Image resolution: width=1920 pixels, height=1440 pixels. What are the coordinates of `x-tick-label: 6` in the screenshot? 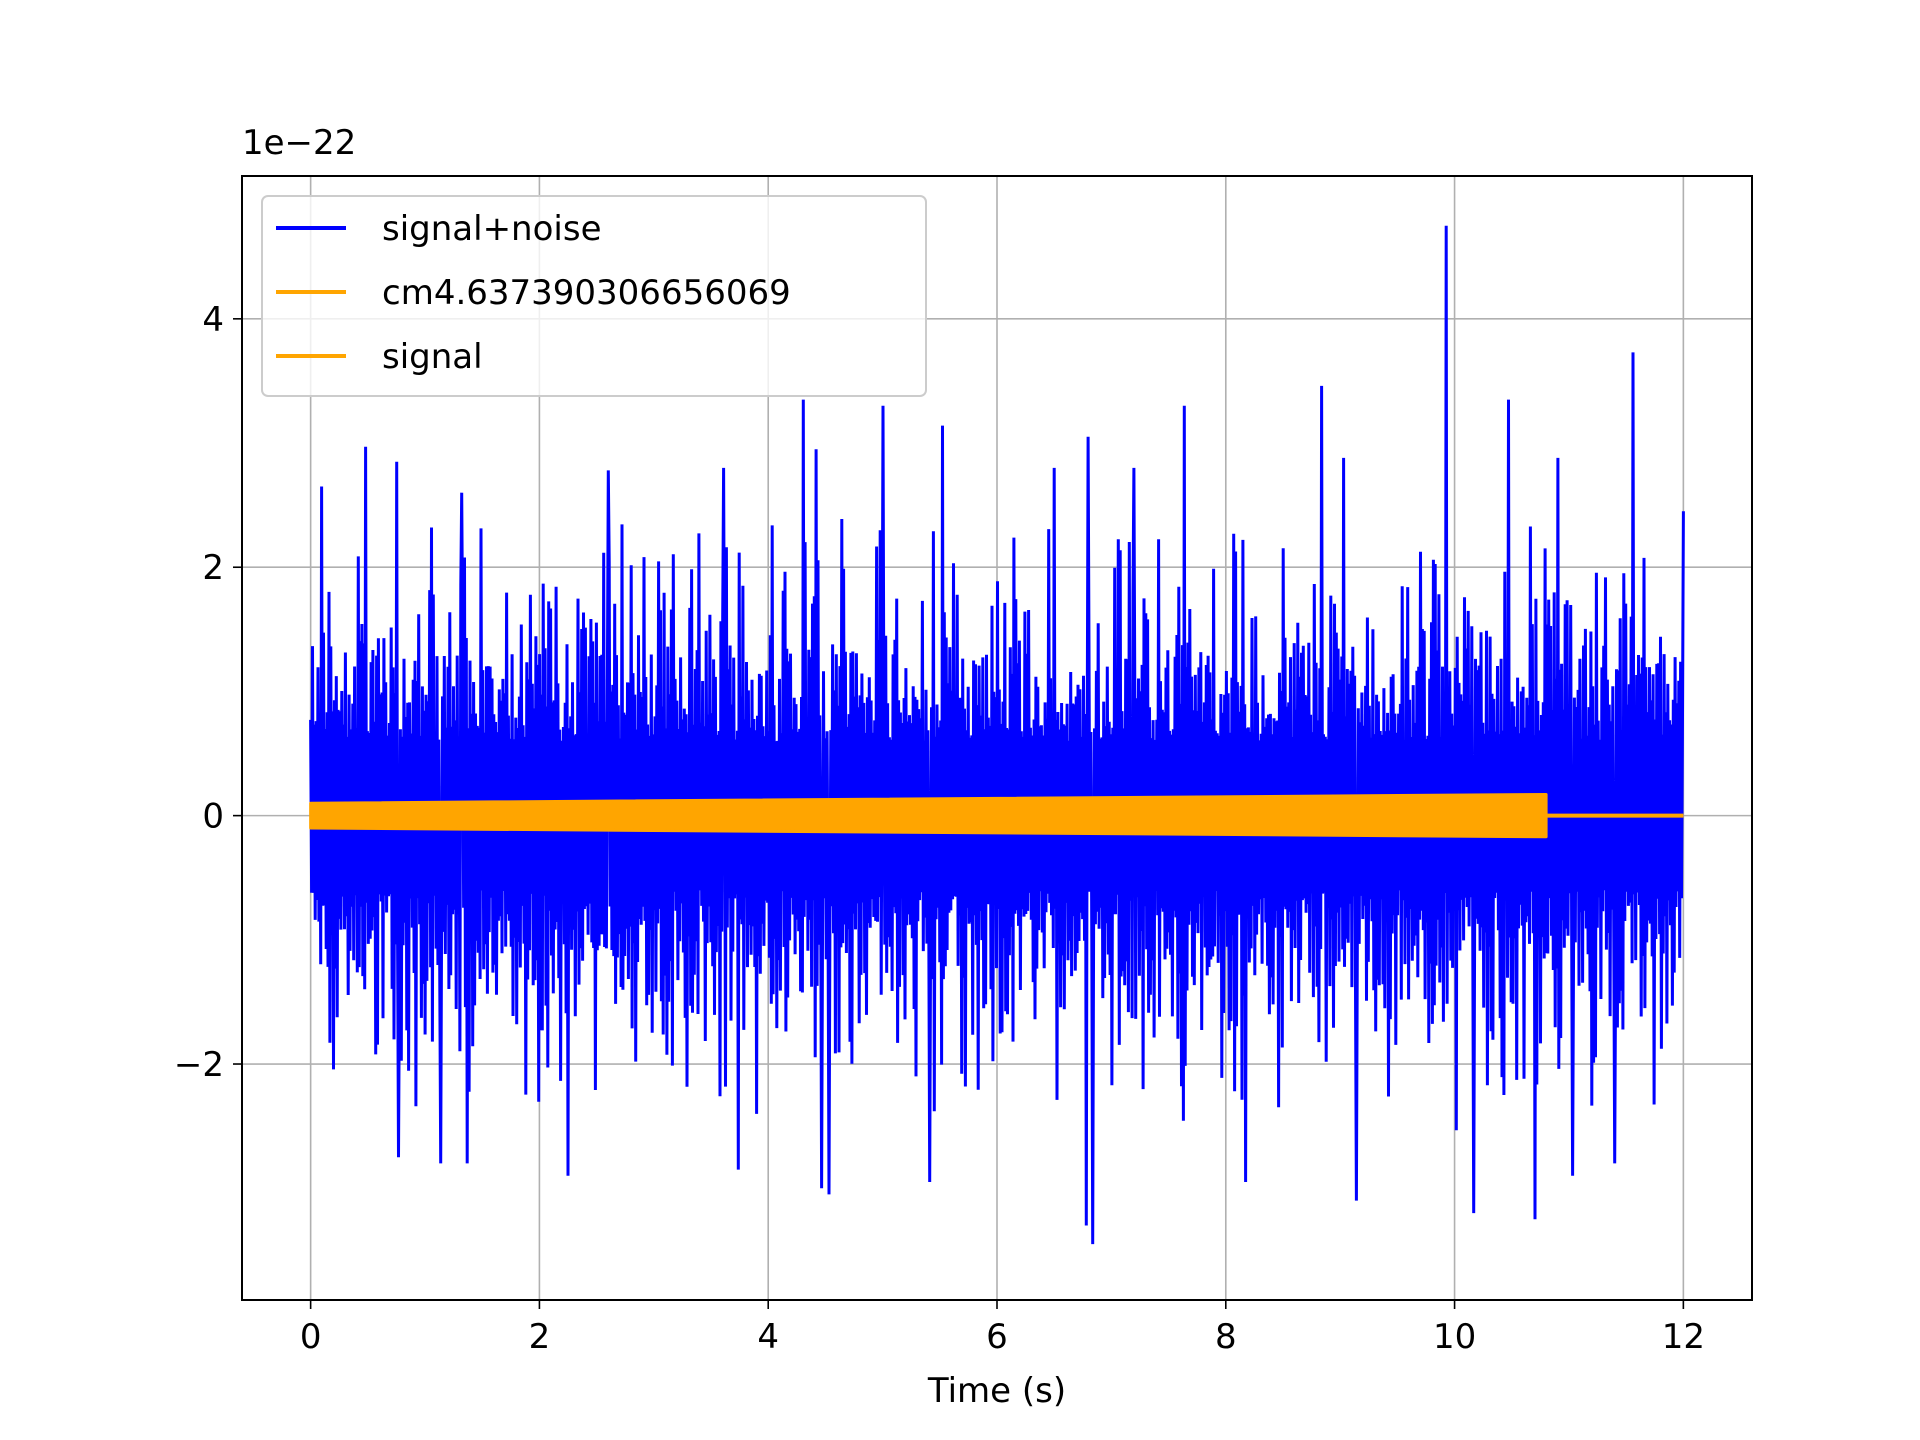 It's located at (997, 1337).